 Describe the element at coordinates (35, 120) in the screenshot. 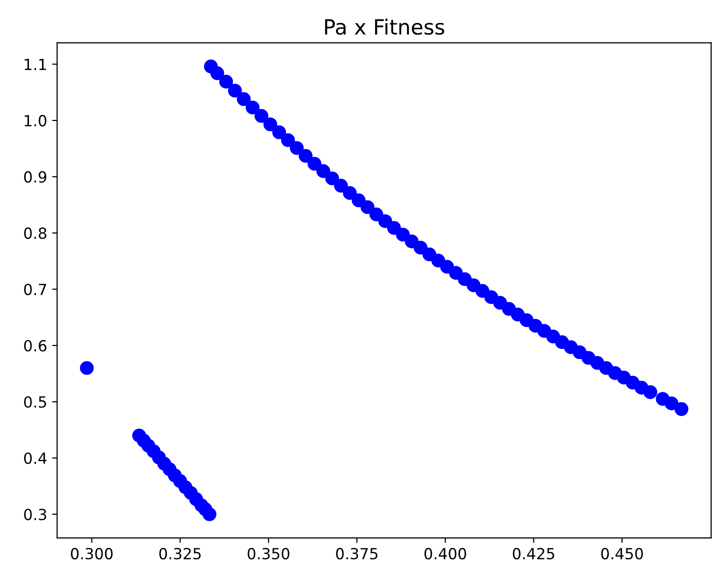

I see `y-tick-label: 1.0` at that location.